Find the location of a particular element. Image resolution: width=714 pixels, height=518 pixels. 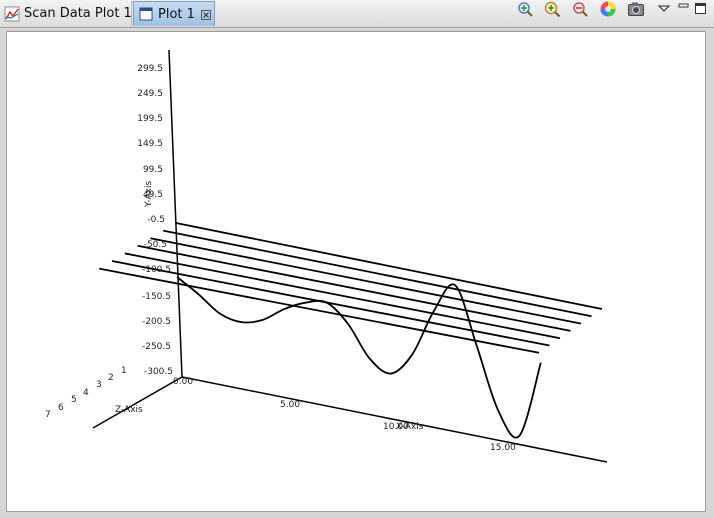

minimize-icon is located at coordinates (686, 9).